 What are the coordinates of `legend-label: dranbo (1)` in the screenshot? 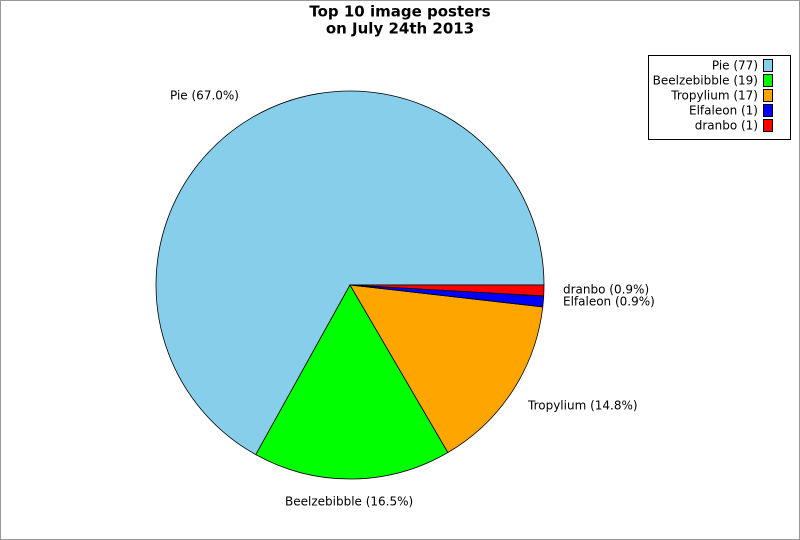 It's located at (726, 126).